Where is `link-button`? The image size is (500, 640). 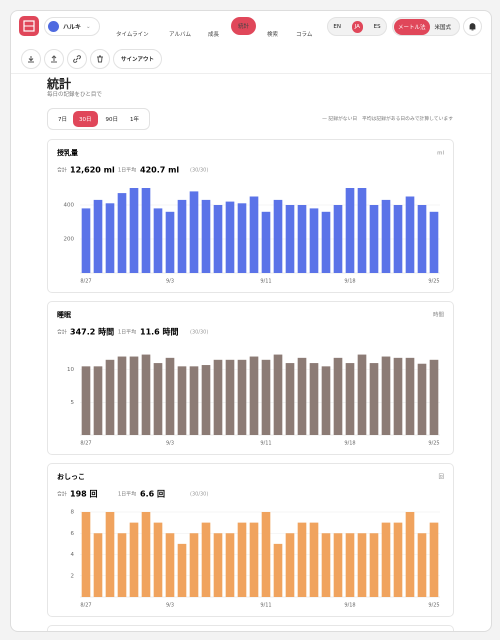 link-button is located at coordinates (77, 59).